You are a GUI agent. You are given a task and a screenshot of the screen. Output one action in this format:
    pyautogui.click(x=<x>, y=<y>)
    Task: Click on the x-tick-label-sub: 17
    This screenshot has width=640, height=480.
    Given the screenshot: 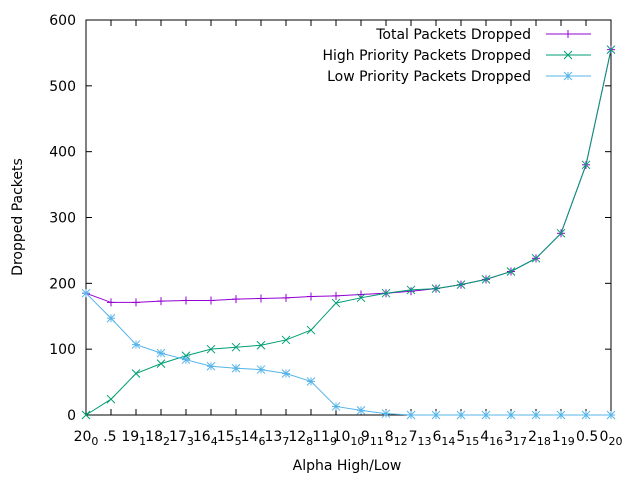 What is the action you would take?
    pyautogui.click(x=520, y=441)
    